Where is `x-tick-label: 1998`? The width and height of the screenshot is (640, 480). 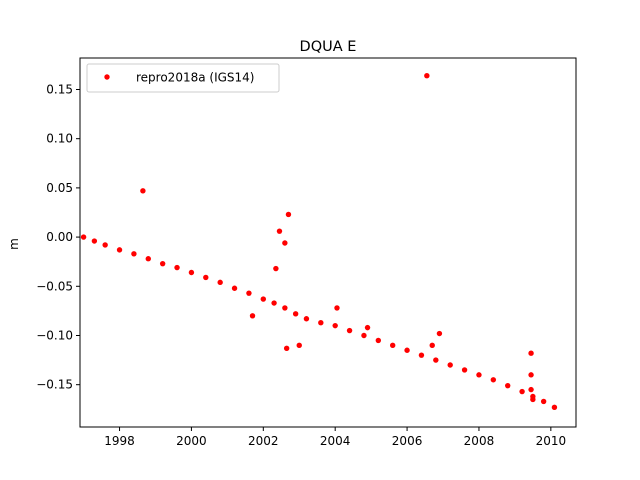
x-tick-label: 1998 is located at coordinates (119, 441).